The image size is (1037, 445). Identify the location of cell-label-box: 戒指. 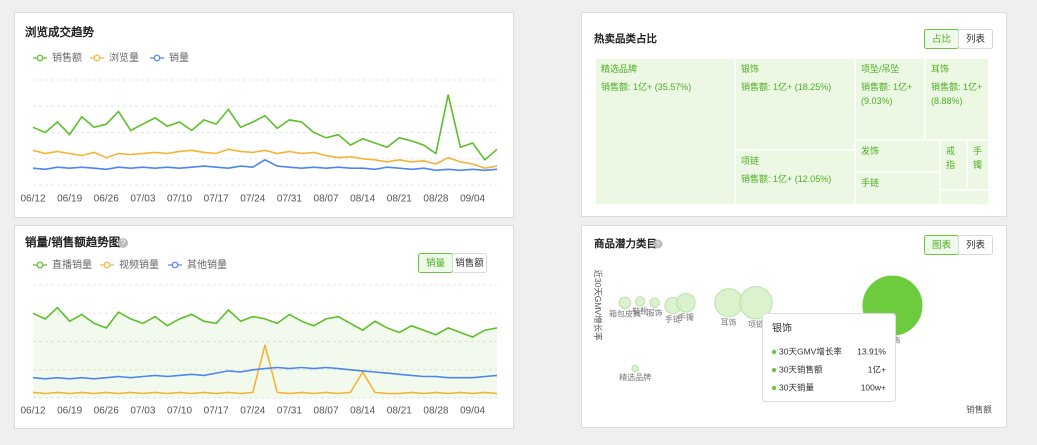
(953, 156).